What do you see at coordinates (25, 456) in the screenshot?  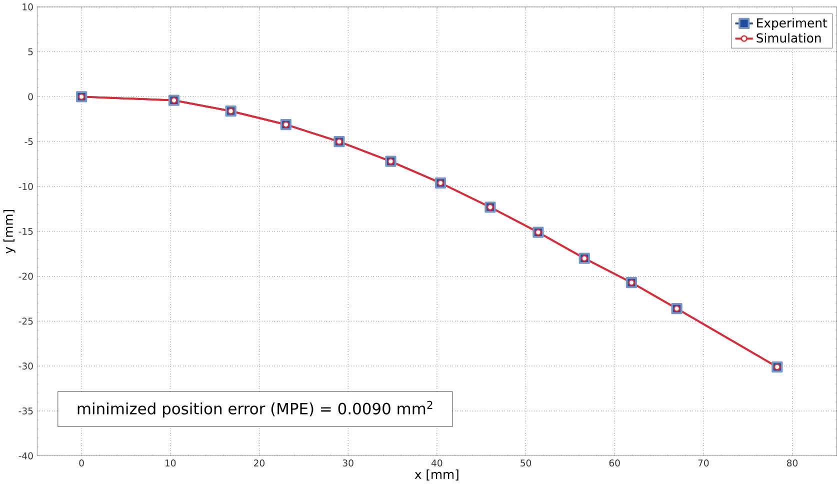 I see `y-tick-label: -40` at bounding box center [25, 456].